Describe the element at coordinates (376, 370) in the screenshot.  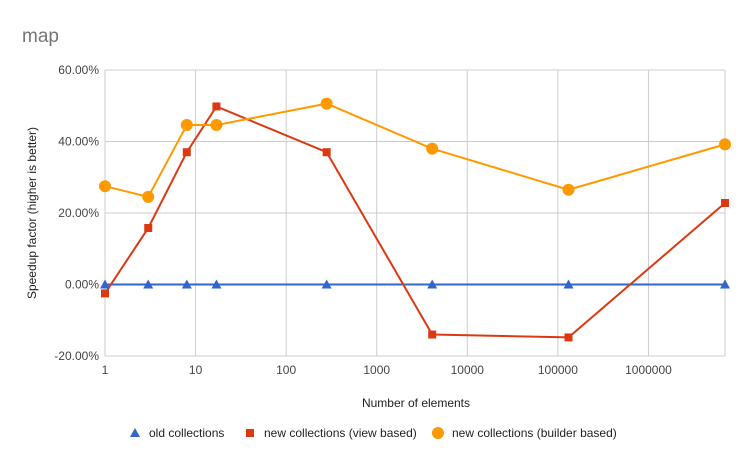
I see `x-tick-label: 1000` at that location.